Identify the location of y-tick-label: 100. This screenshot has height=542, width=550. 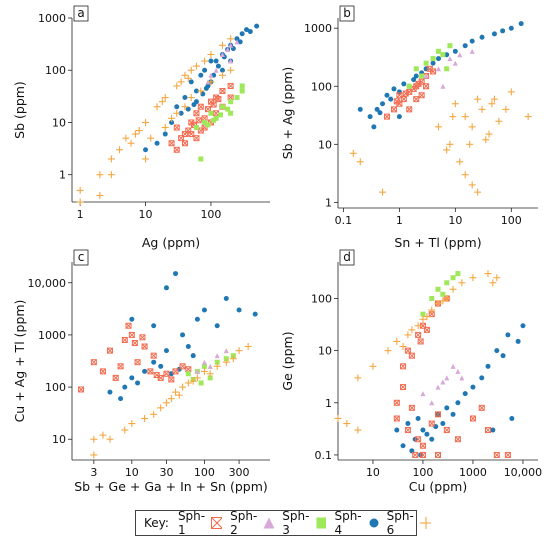
(321, 298).